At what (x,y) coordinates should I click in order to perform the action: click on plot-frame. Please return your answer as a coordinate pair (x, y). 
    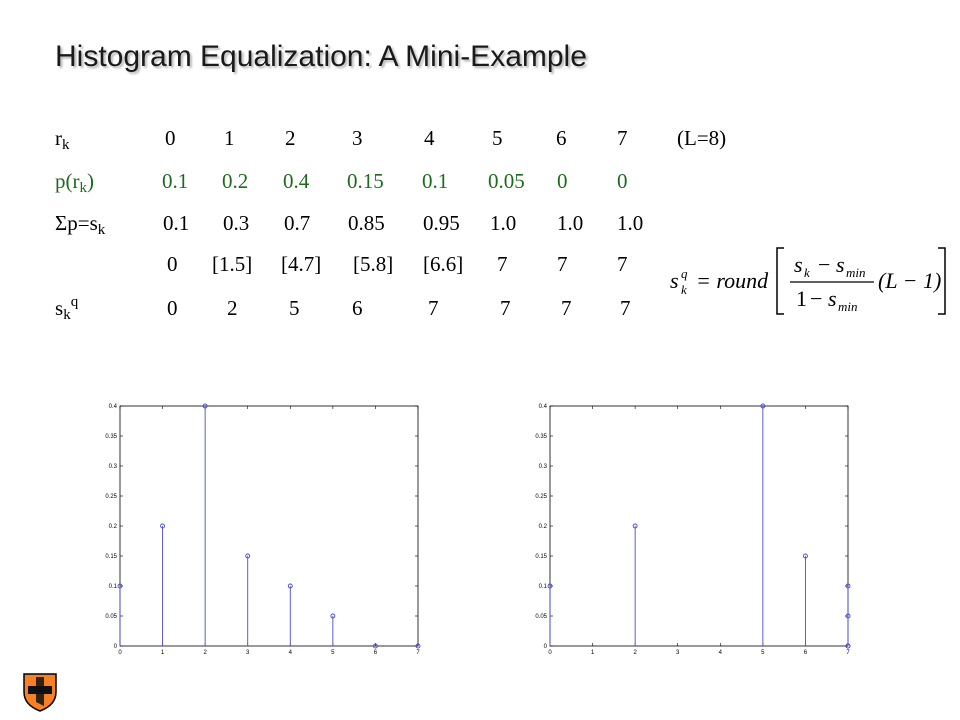
    Looking at the image, I should click on (699, 526).